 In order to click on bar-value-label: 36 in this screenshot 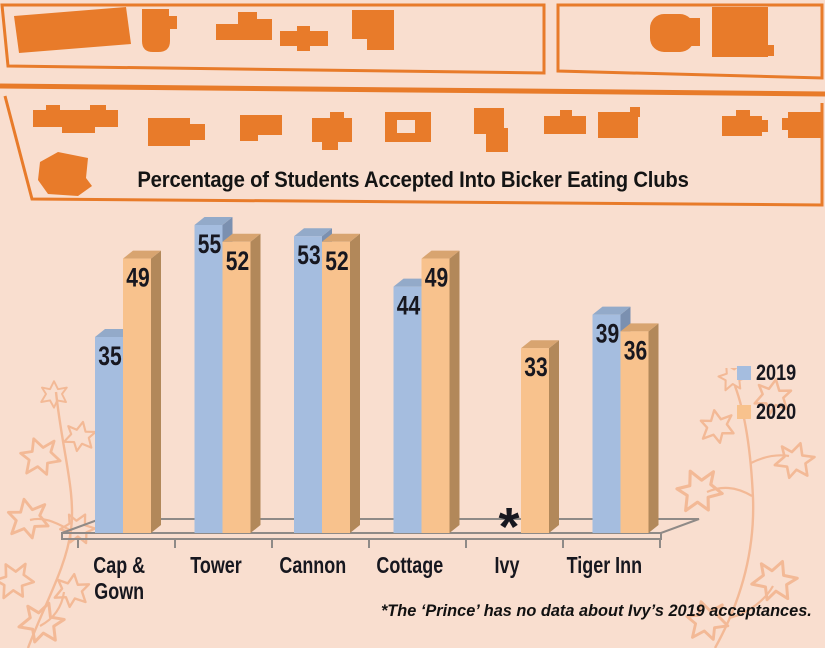, I will do `click(635, 351)`.